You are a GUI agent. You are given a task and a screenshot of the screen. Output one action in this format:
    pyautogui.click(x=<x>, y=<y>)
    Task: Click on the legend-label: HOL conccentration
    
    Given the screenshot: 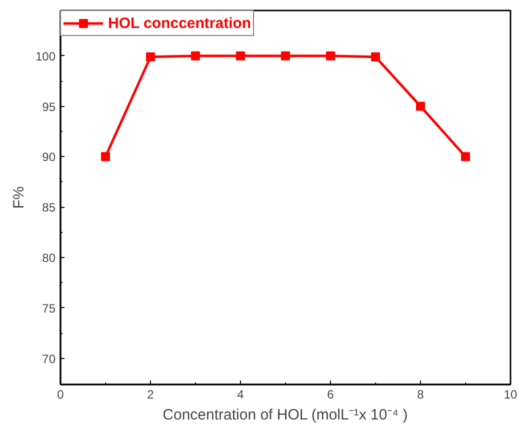 What is the action you would take?
    pyautogui.click(x=180, y=23)
    